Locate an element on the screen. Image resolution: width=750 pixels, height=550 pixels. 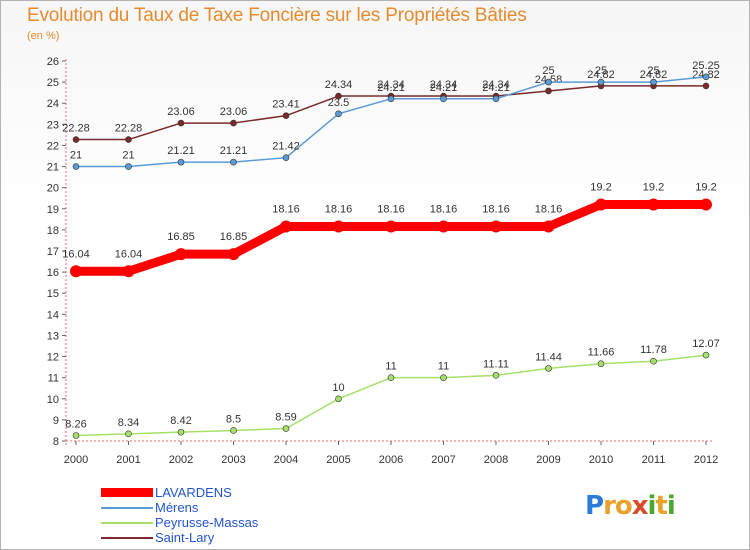
logo-letter: r is located at coordinates (609, 506).